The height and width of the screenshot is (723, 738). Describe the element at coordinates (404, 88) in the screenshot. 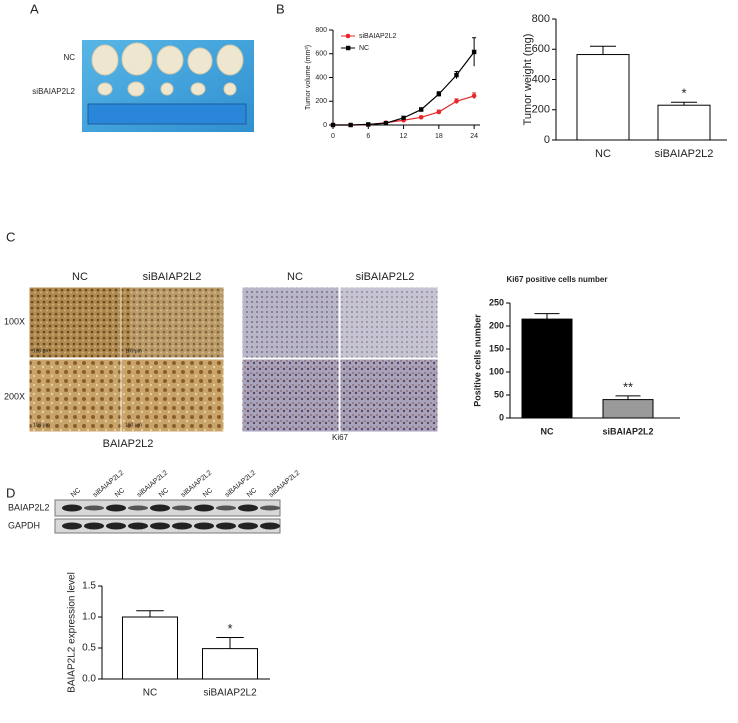

I see `series-line` at that location.